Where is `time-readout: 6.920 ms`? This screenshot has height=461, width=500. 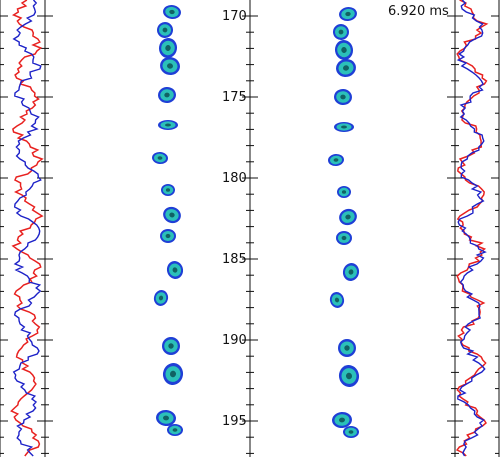
time-readout: 6.920 ms is located at coordinates (418, 11).